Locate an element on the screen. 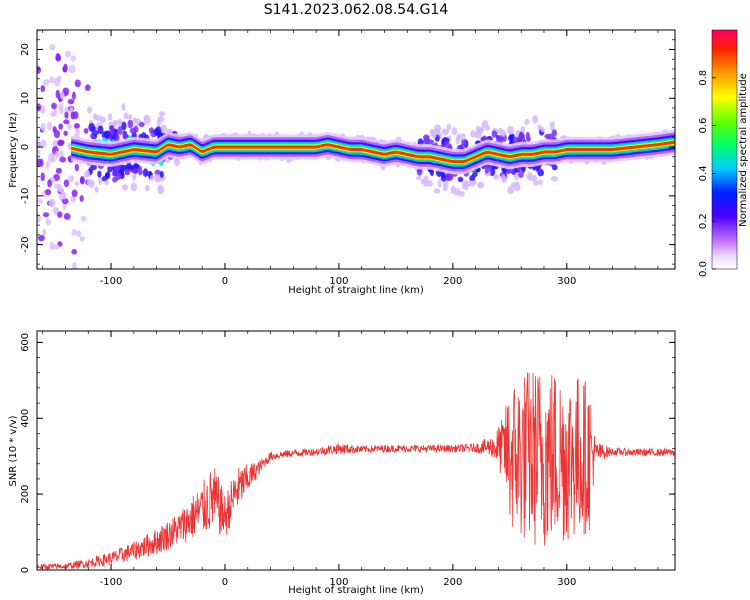  top-y-tick-label: 20 is located at coordinates (25, 49).